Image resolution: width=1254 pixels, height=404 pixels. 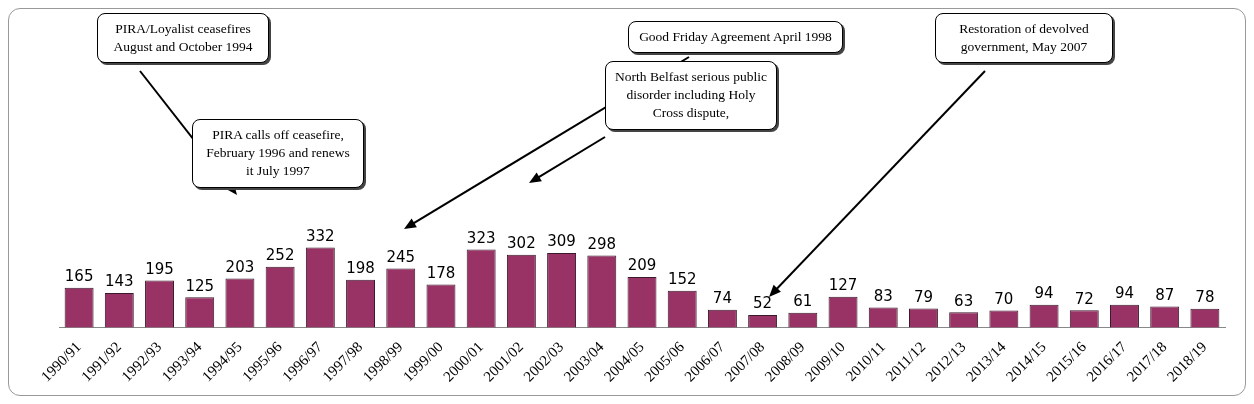 I want to click on text: Restoration of devolved government, May 2007, so click(x=1024, y=38).